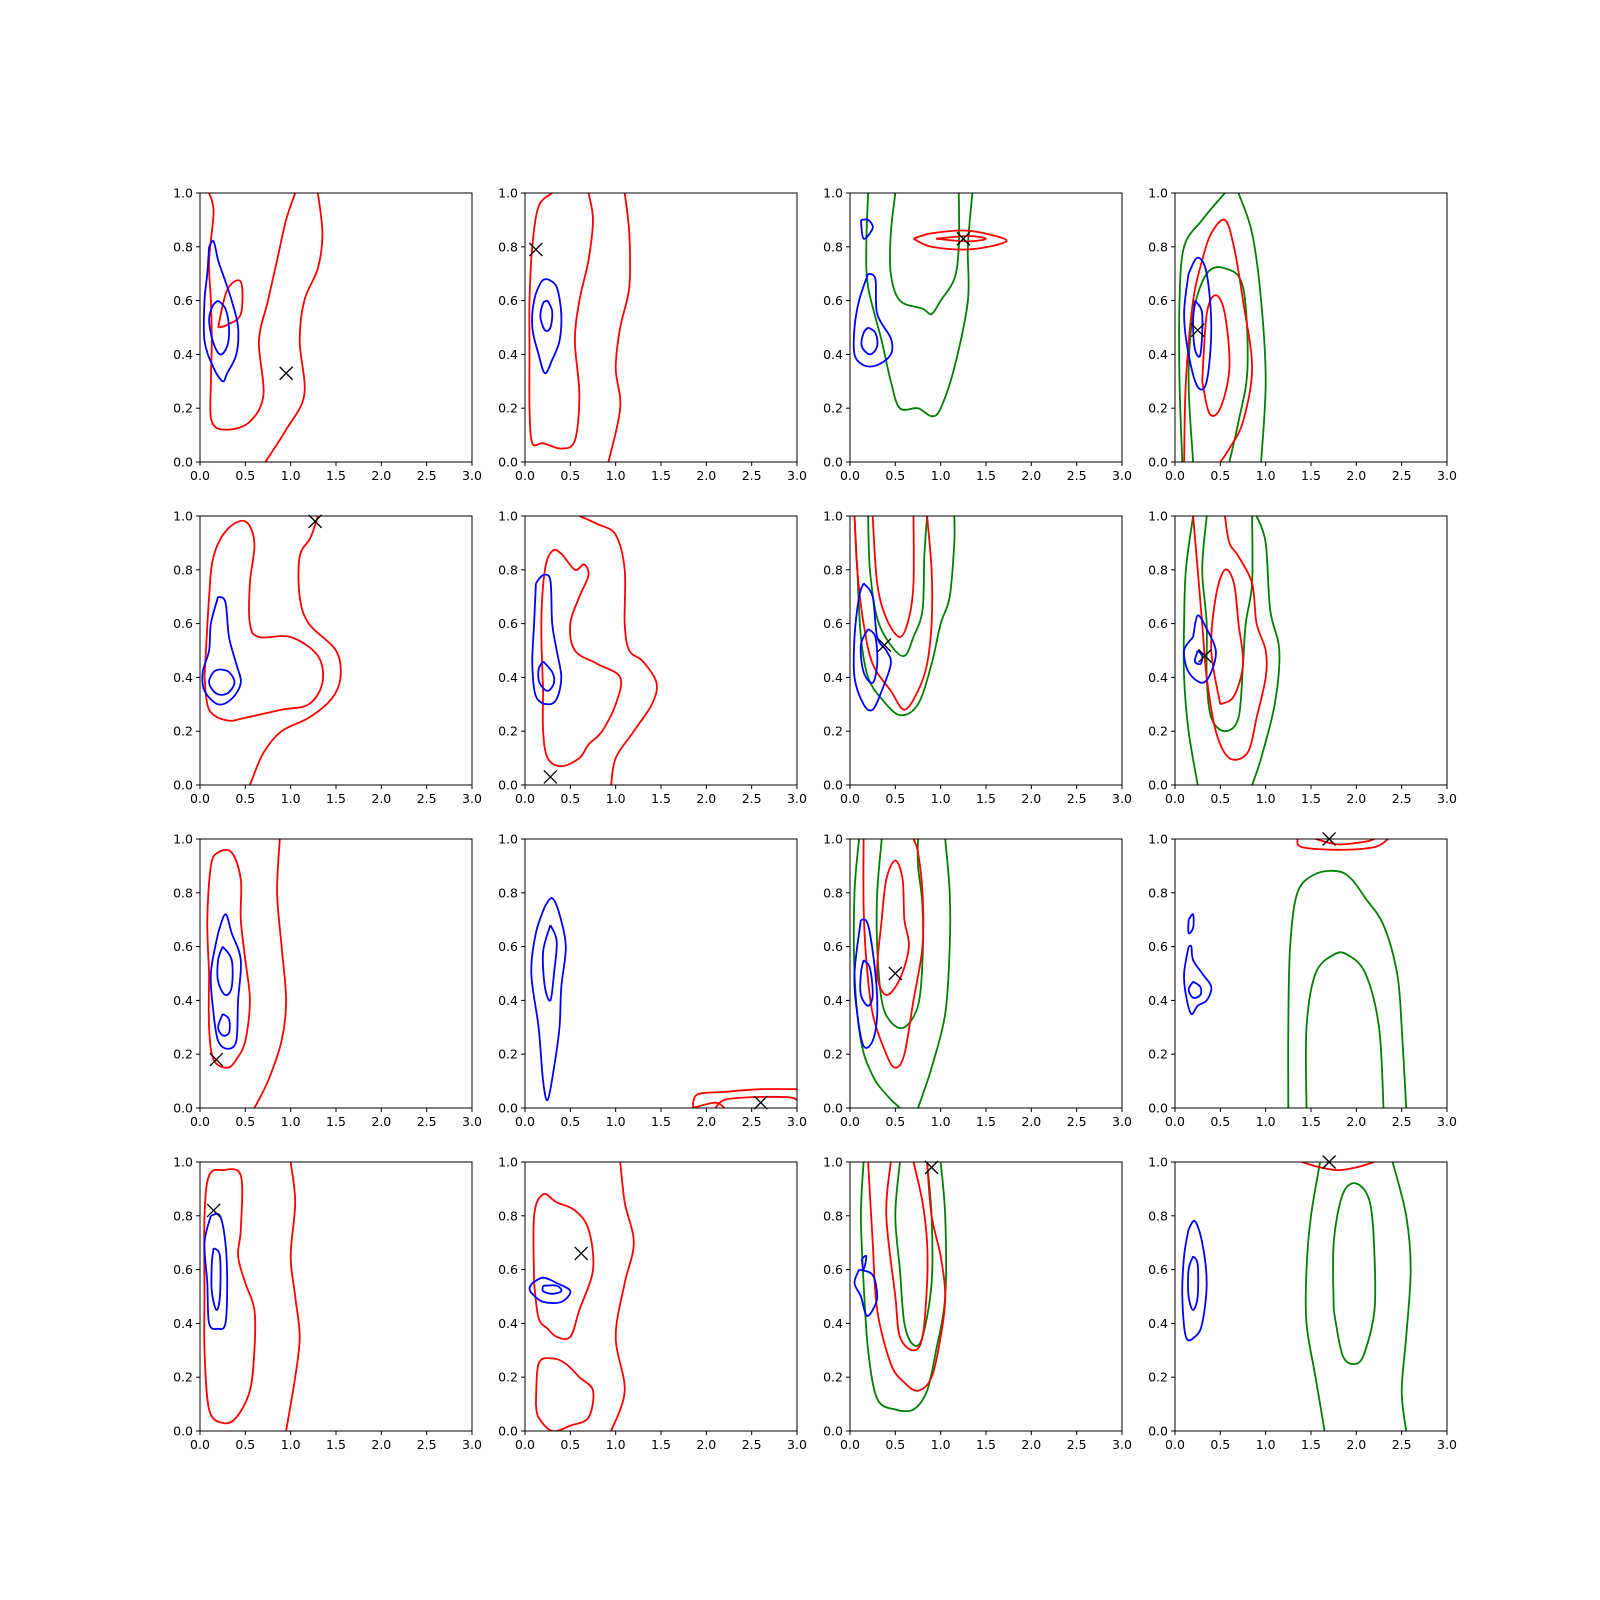 The width and height of the screenshot is (1600, 1600). I want to click on subplot-r3-c3: 0.0 0.5 1.0 1.5 2.0 2.5 3.0 0.0 0.2 0.4 0.6 0.8 1.0, so click(977, 981).